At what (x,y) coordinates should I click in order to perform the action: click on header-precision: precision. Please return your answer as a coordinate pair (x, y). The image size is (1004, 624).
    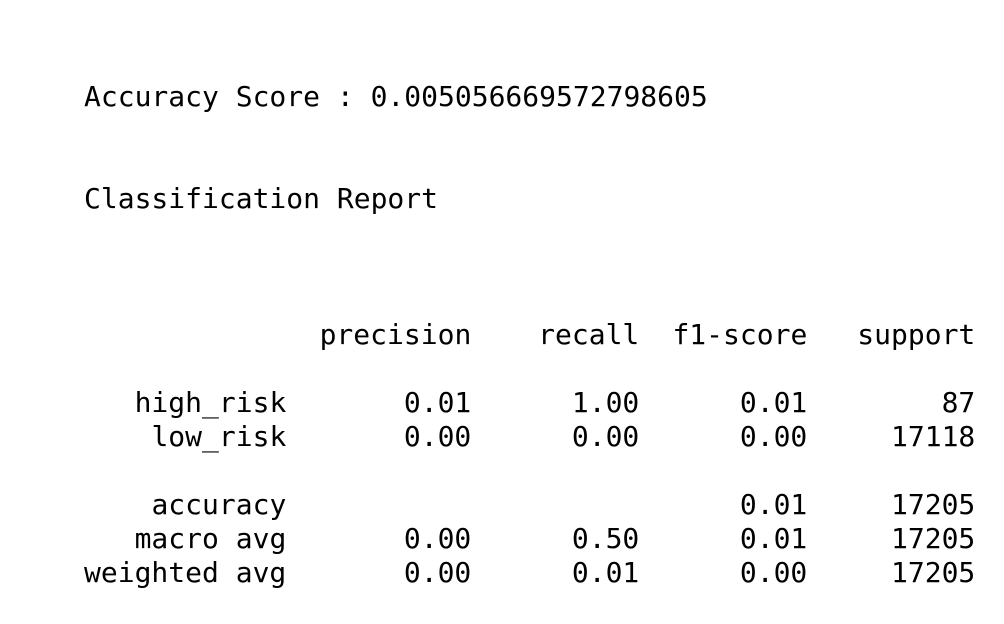
    Looking at the image, I should click on (395, 334).